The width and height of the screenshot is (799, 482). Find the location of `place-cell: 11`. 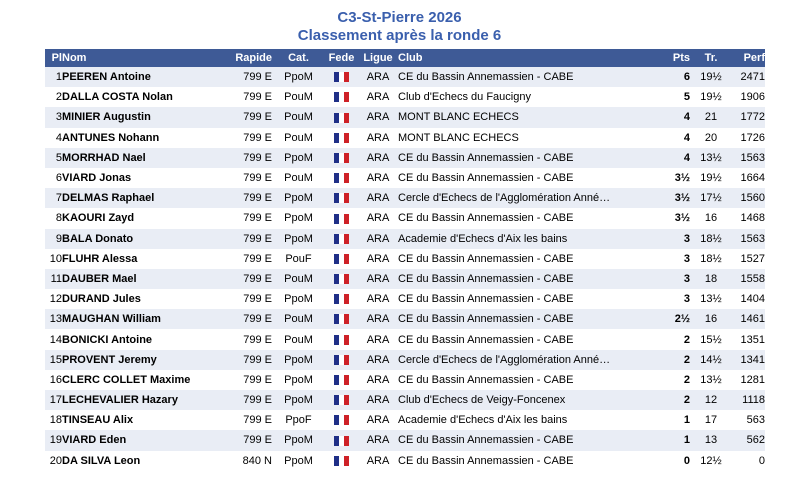

place-cell: 11 is located at coordinates (56, 278).